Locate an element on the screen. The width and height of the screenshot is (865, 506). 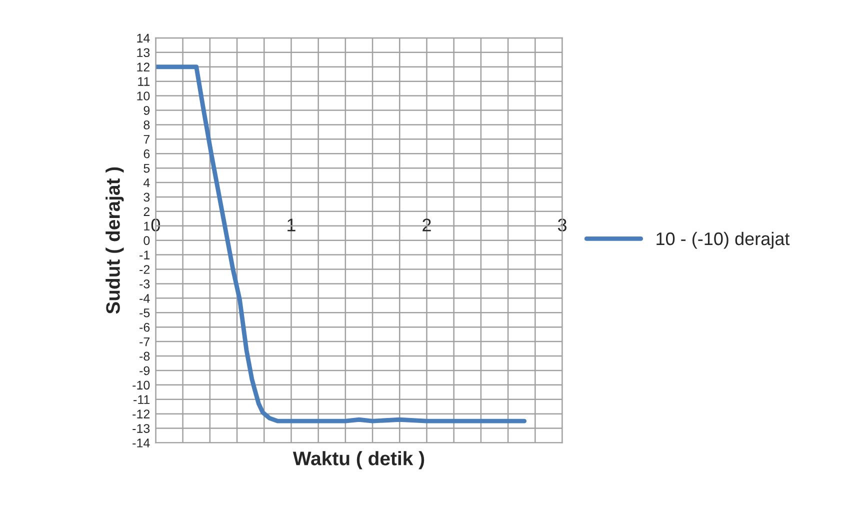
y-tick-label: 4 is located at coordinates (146, 183).